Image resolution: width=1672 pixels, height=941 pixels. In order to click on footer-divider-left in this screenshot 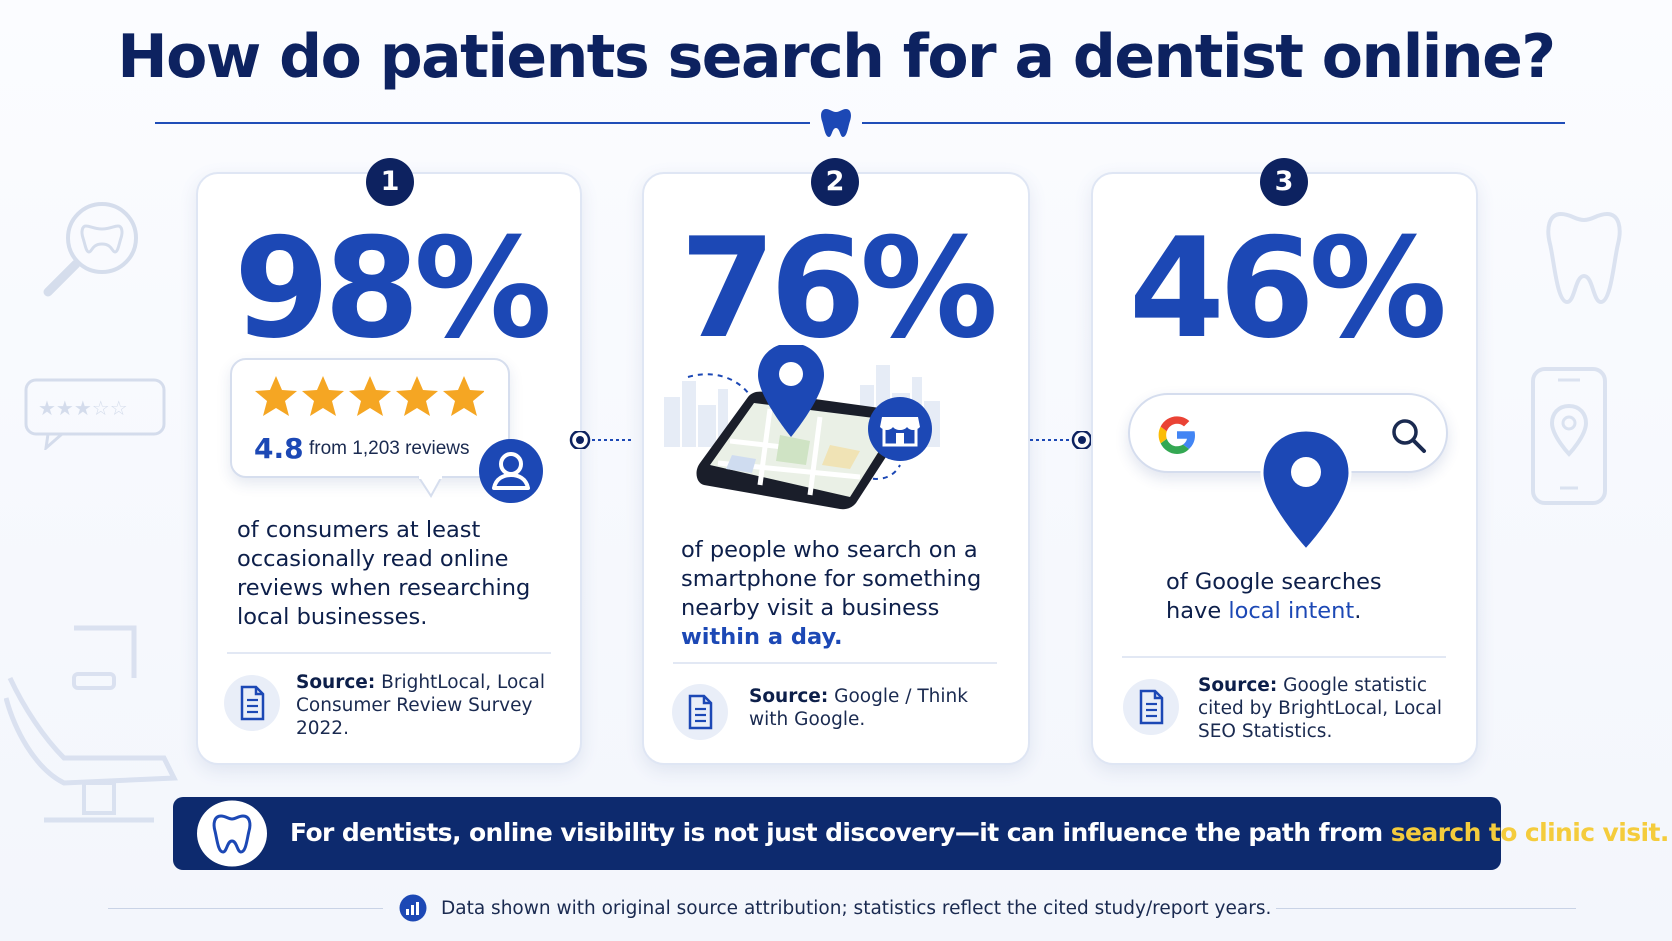, I will do `click(245, 908)`.